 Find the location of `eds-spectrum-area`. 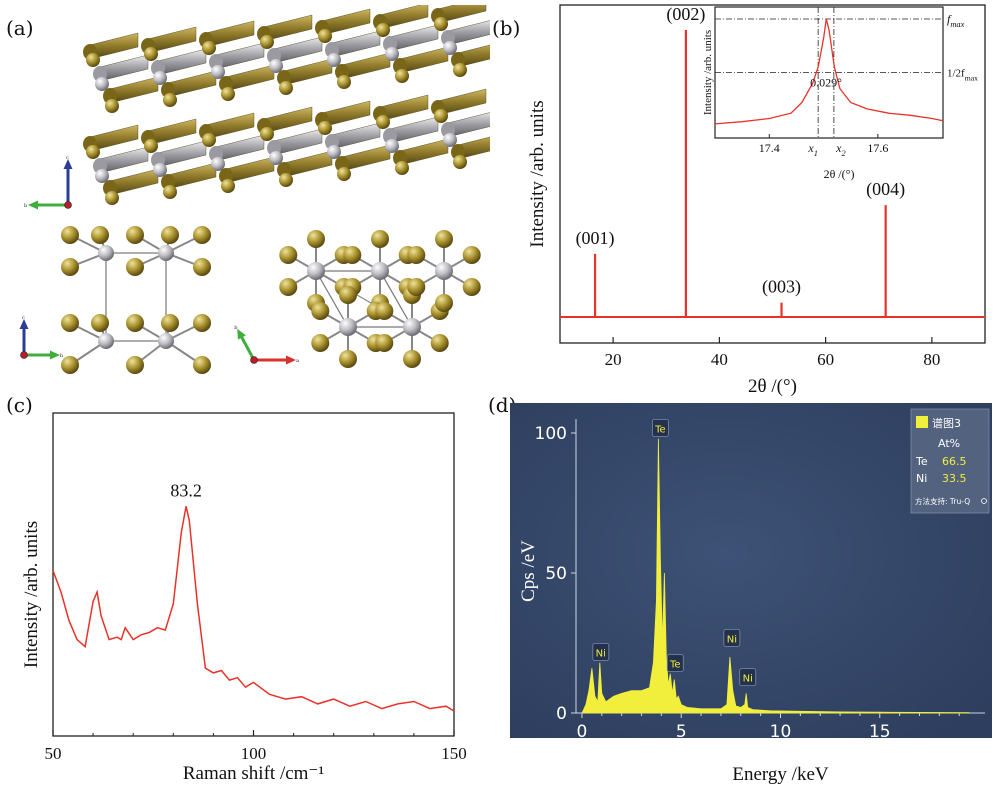

eds-spectrum-area is located at coordinates (775, 576).